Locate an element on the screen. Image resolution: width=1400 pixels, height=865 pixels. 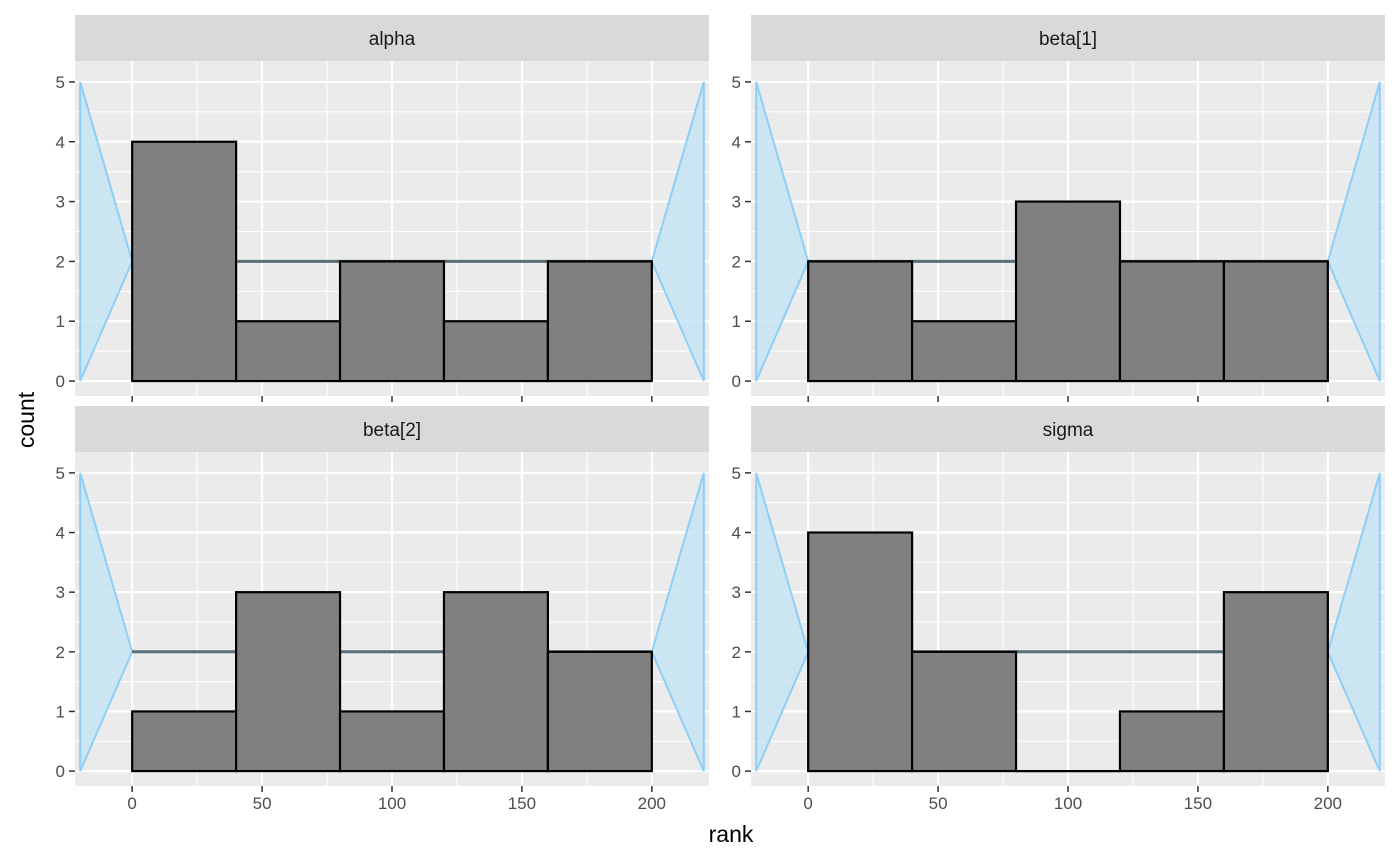
strip-label: alpha is located at coordinates (392, 39).